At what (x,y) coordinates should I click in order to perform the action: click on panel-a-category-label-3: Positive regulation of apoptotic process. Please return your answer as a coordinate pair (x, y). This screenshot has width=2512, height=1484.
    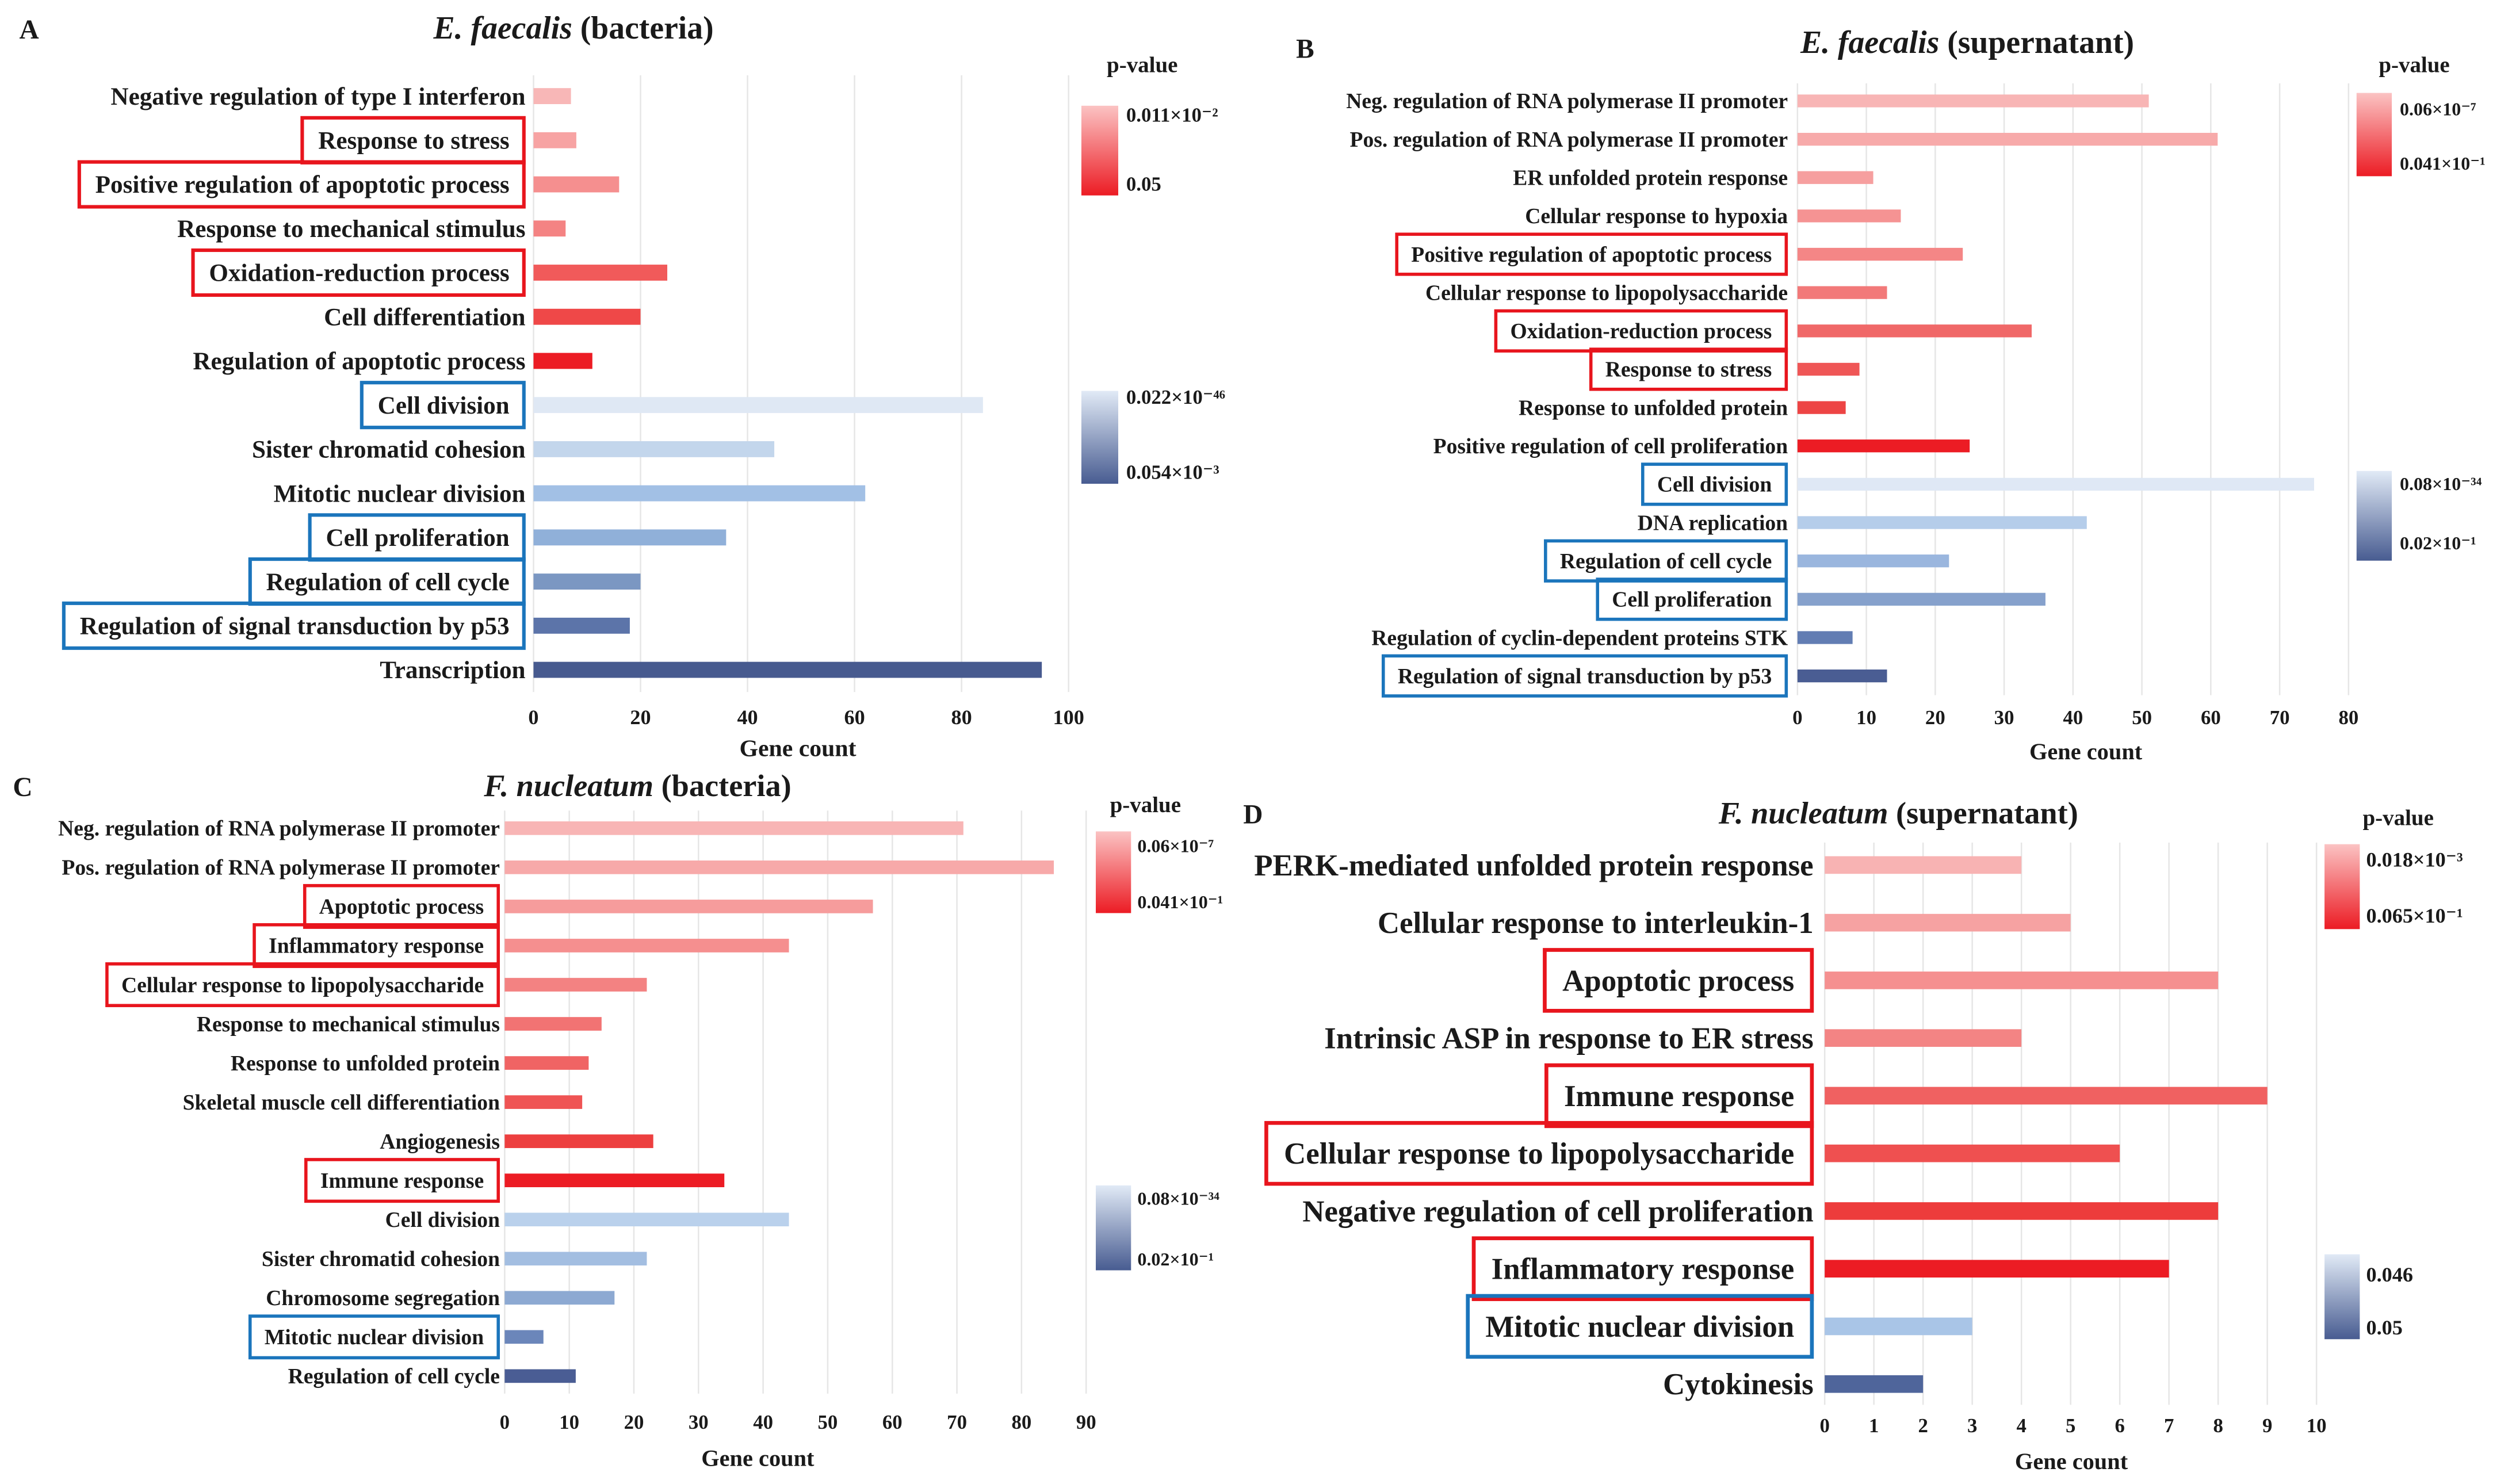
    Looking at the image, I should click on (302, 184).